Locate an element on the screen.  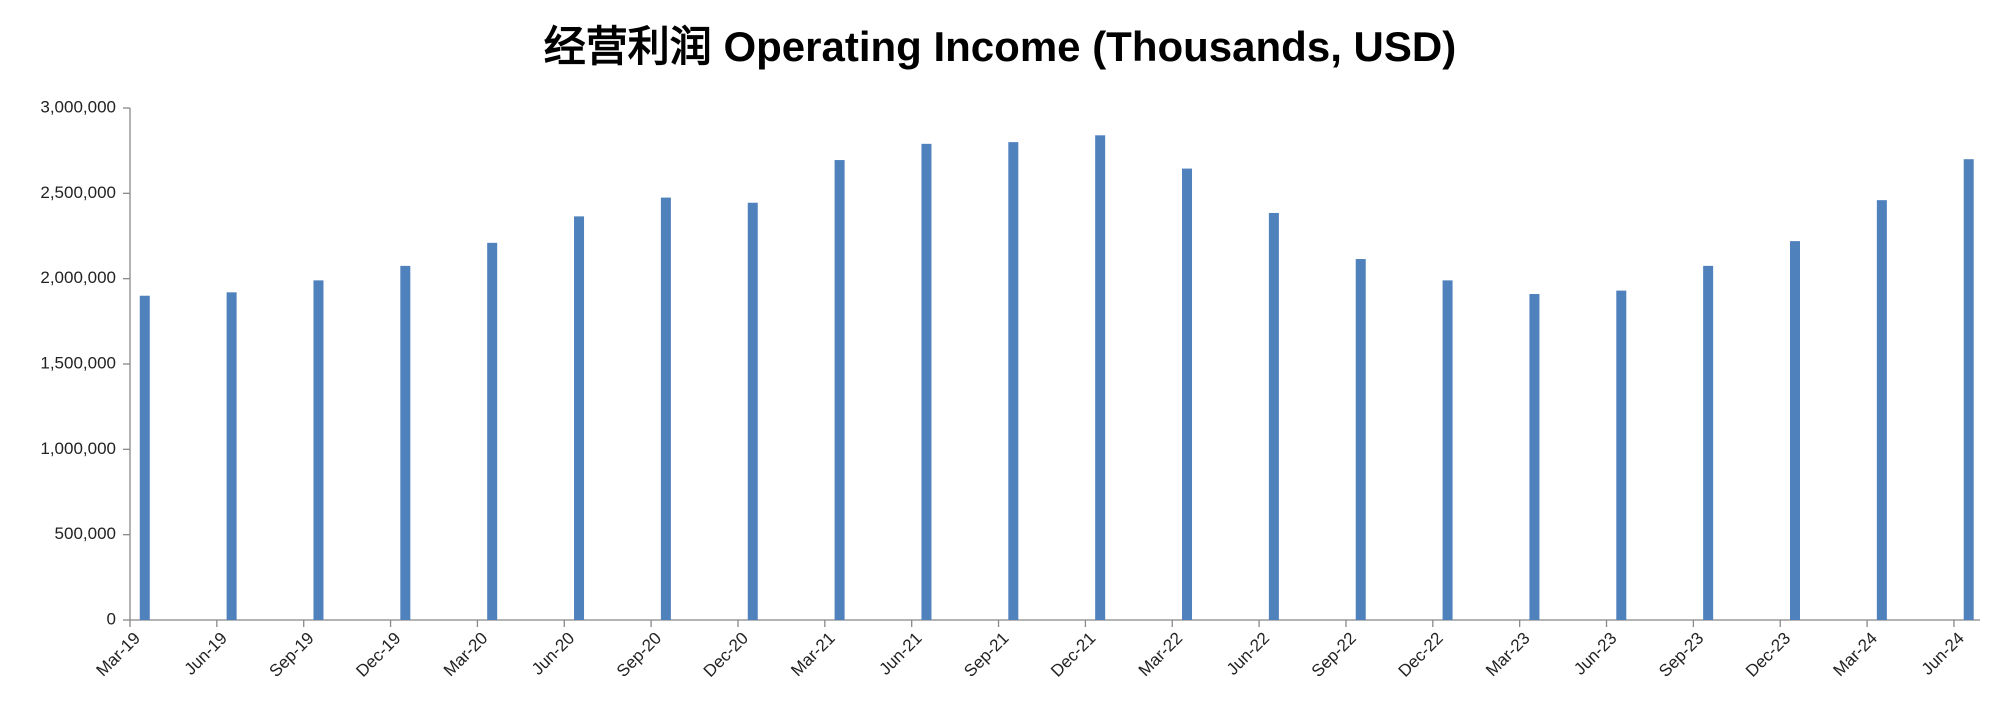
x-tick-label: Jun-23 is located at coordinates (1595, 654).